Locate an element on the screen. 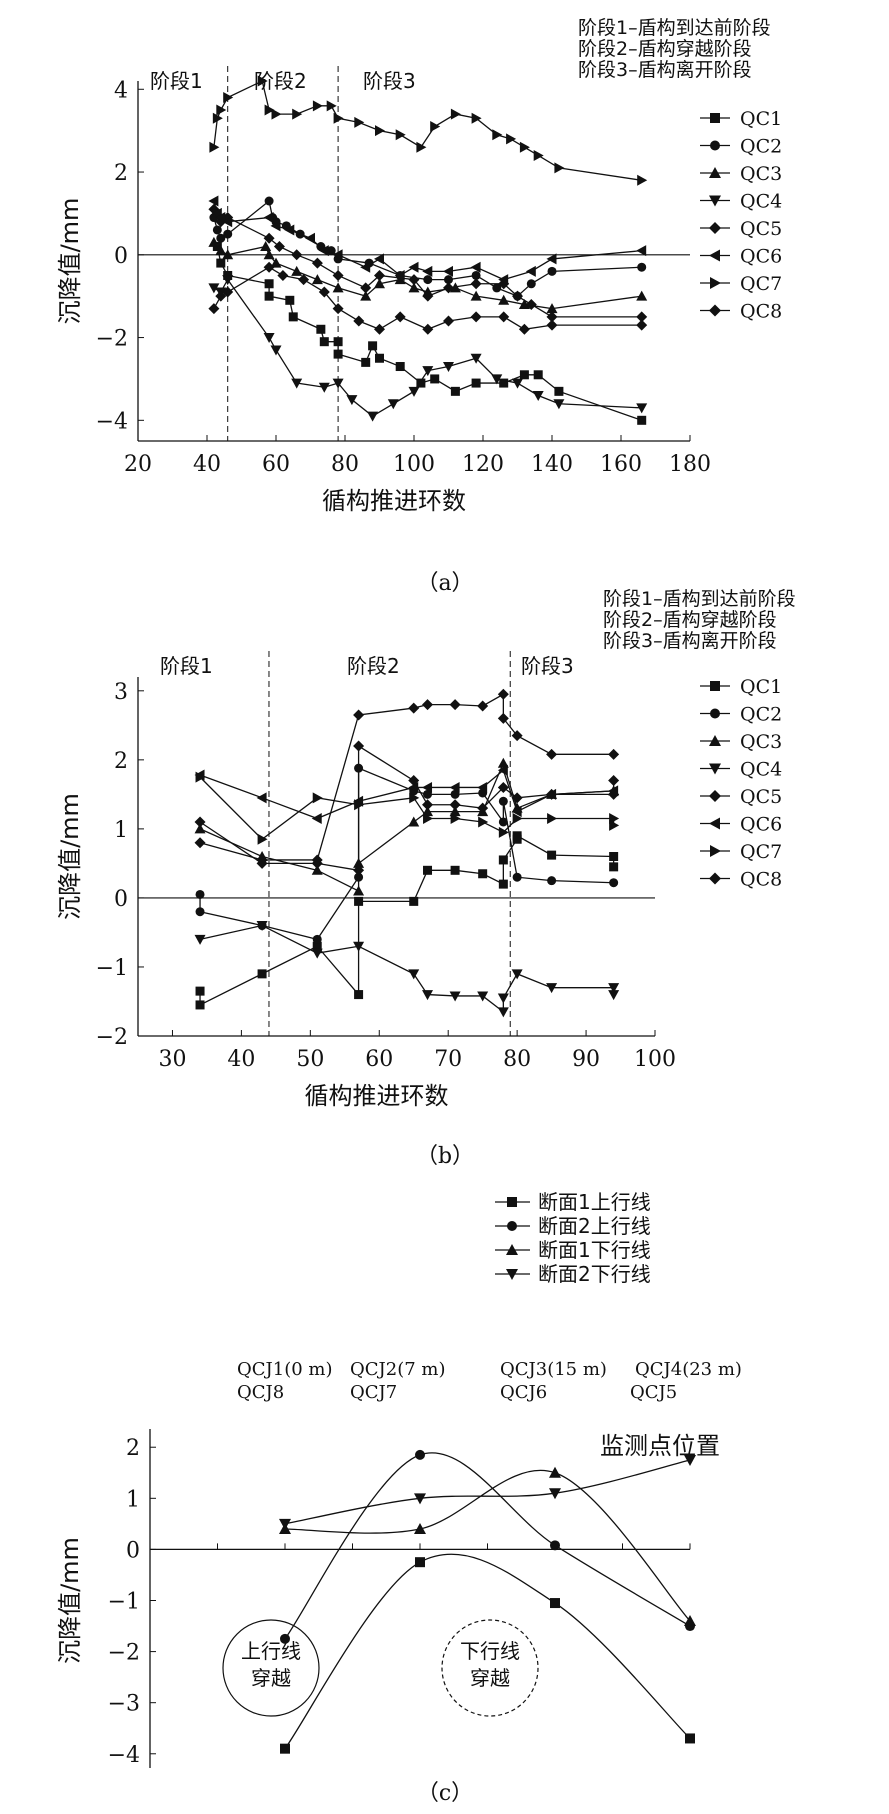  annotation-label: 下行线 is located at coordinates (490, 1651).